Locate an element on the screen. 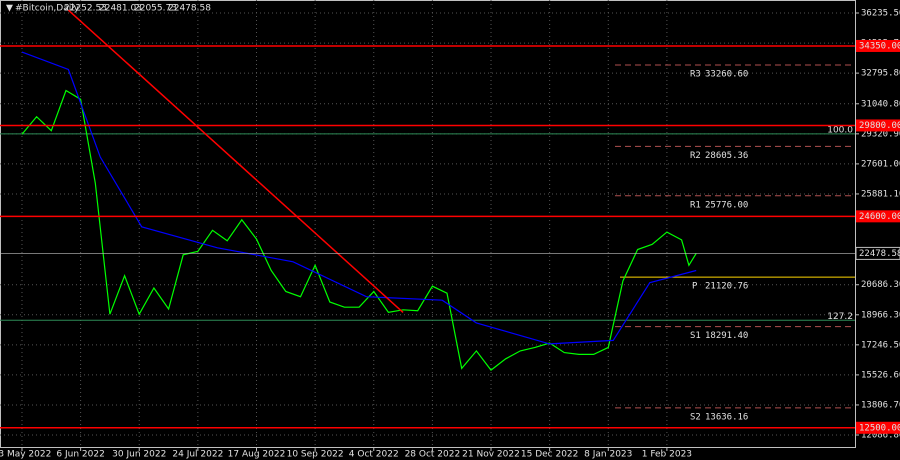 This screenshot has height=460, width=900. symbol-title: #Bitcoin,Daily is located at coordinates (47, 9).